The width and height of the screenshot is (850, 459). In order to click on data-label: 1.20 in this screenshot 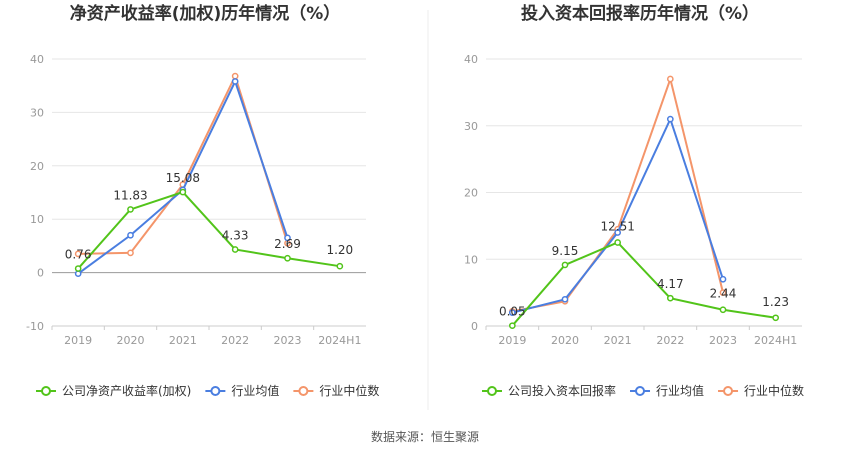, I will do `click(339, 250)`.